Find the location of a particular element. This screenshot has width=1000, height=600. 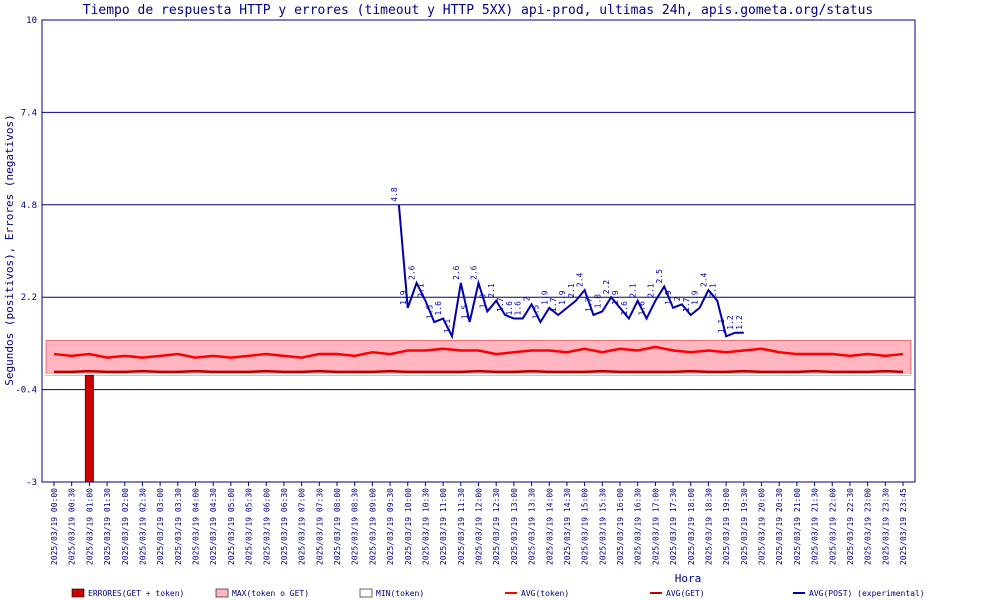

y-tick-label: 4.8 is located at coordinates (29, 206).